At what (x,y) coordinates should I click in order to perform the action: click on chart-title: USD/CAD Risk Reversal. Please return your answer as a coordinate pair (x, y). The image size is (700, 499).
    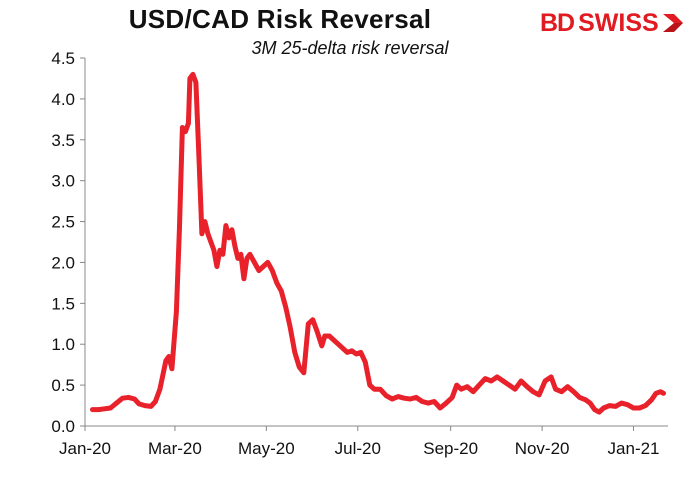
    Looking at the image, I should click on (280, 19).